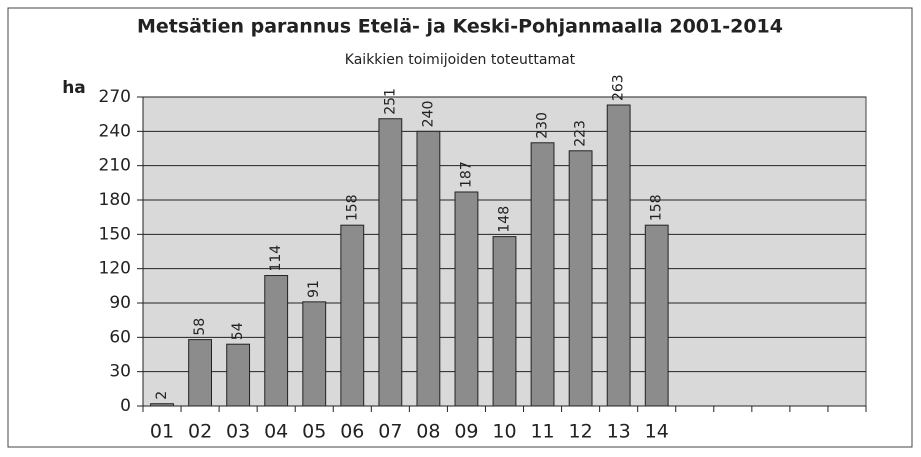 This screenshot has height=457, width=921. I want to click on chart-subtitle: Kaikkien toimijoiden toteuttamat, so click(460, 60).